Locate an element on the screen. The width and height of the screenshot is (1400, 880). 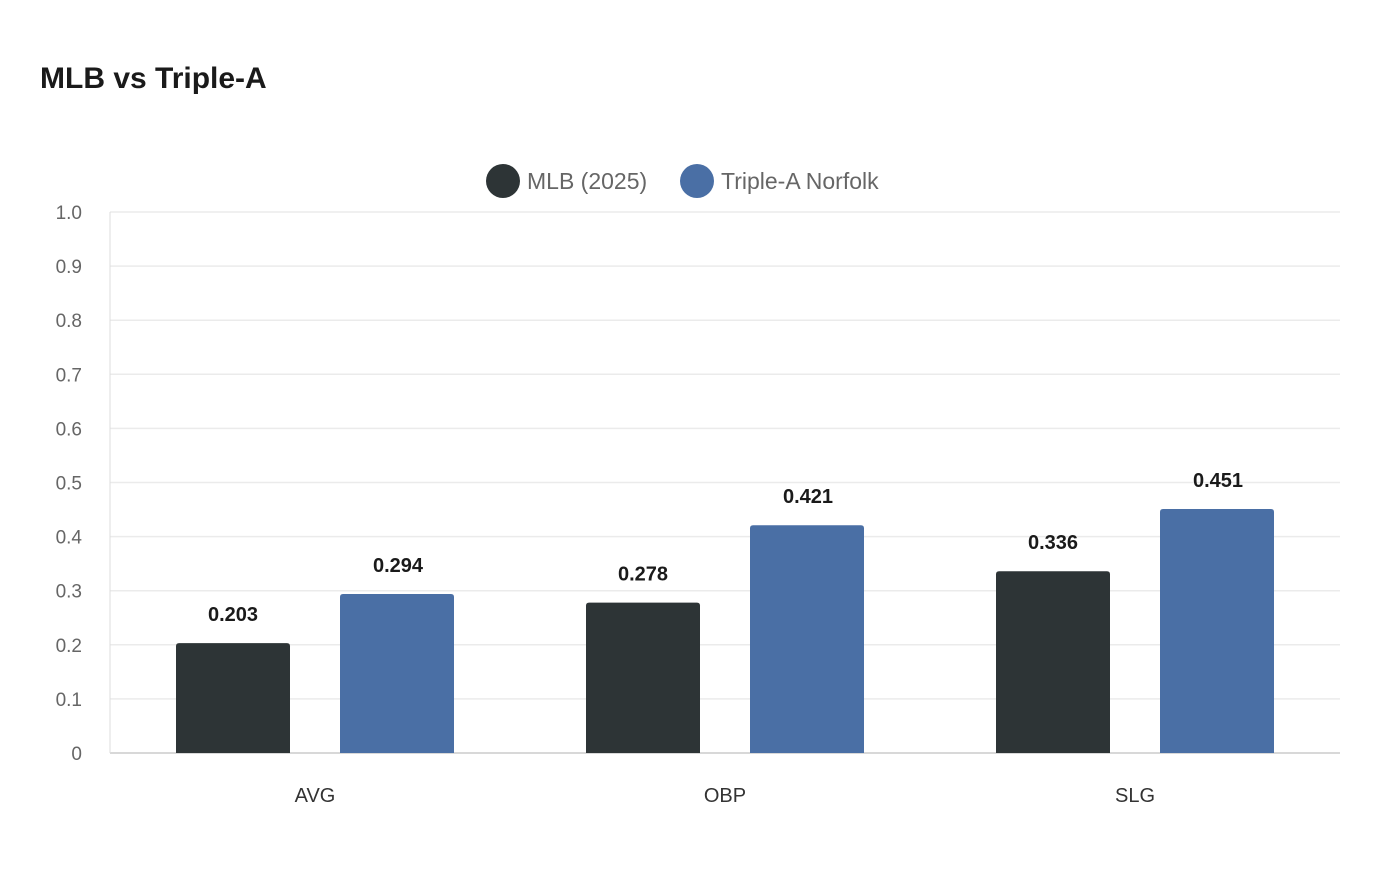
y-tick-label: 1.0 is located at coordinates (69, 213).